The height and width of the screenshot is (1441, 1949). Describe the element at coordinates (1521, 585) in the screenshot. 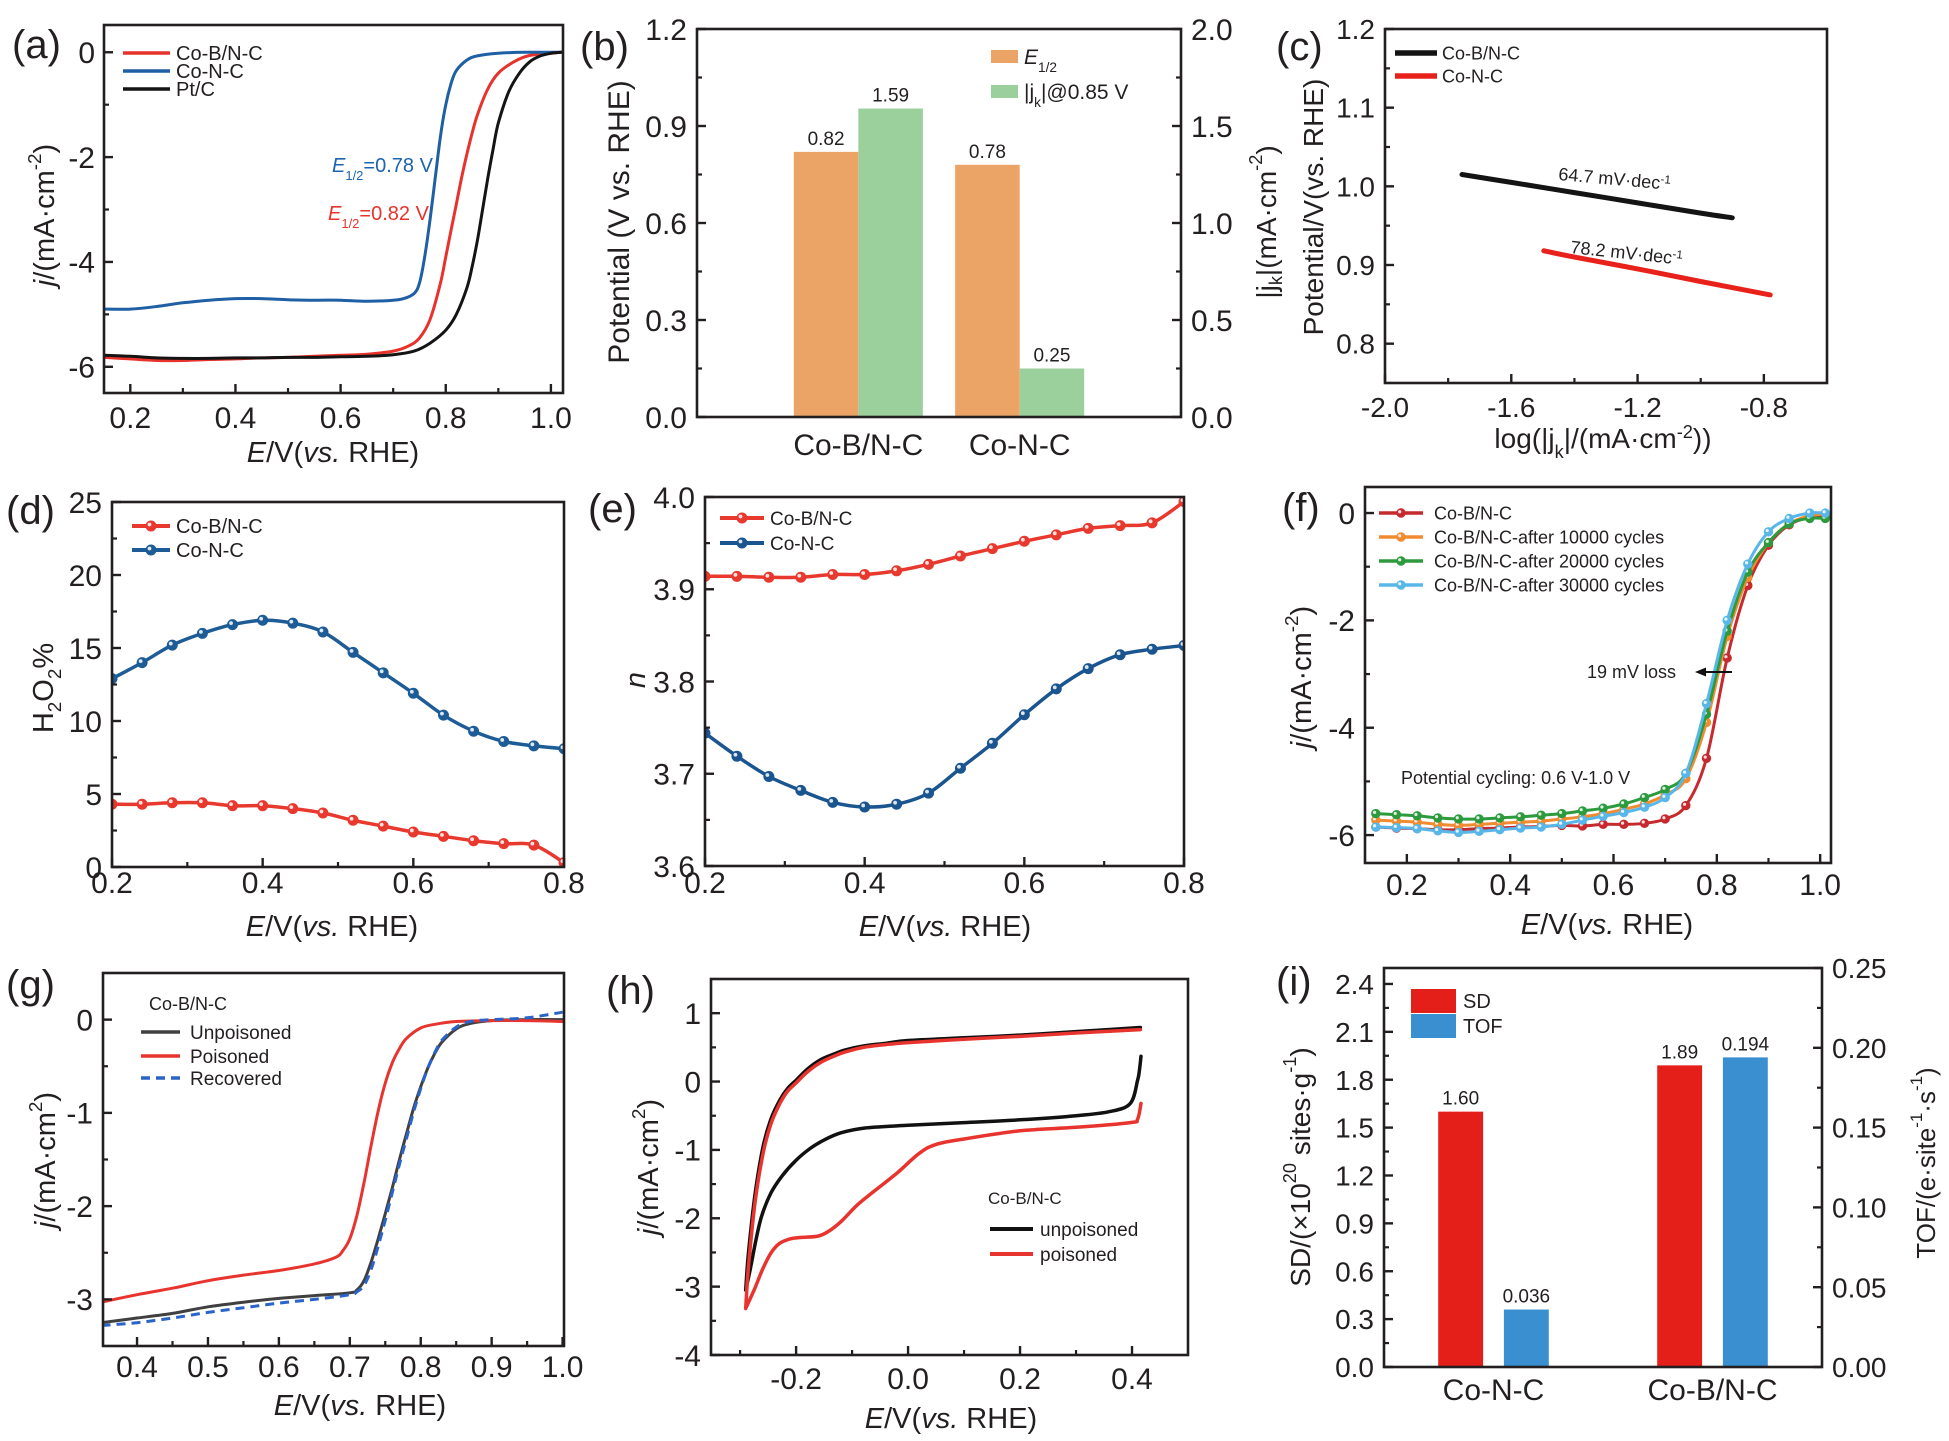

I see `legend-item: Co-B/N-C-after 30000 cycles` at that location.